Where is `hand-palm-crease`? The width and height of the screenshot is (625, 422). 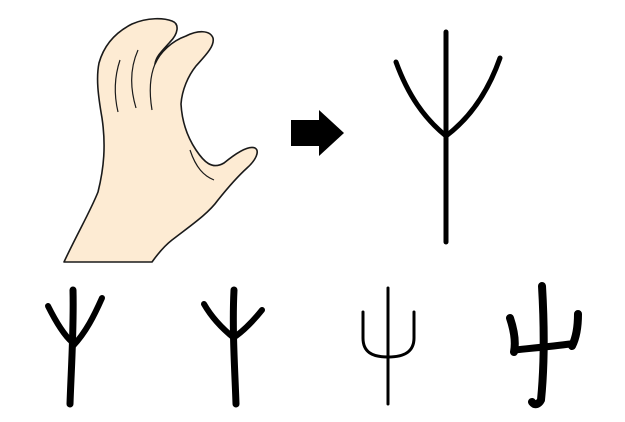
hand-palm-crease is located at coordinates (202, 165).